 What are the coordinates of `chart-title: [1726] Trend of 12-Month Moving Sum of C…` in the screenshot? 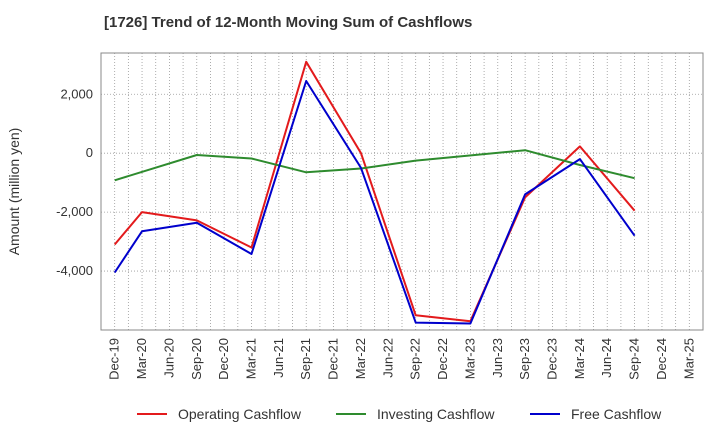 It's located at (288, 22).